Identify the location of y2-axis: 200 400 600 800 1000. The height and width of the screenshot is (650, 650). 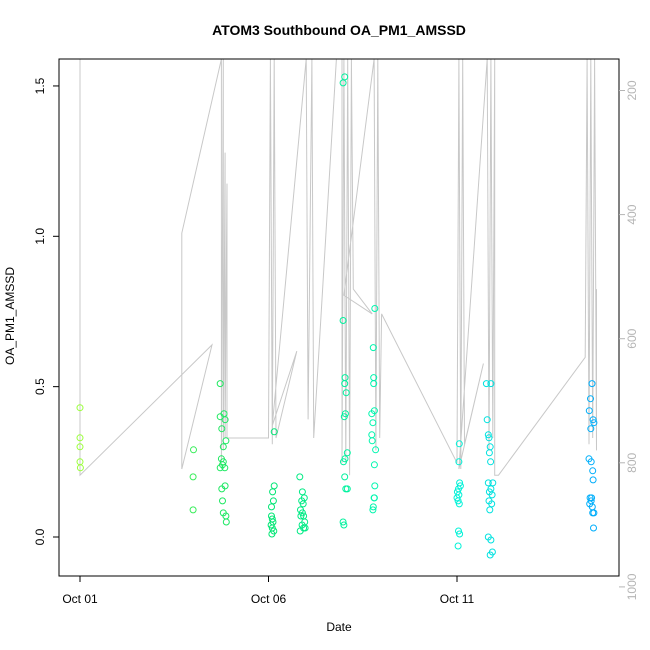
(629, 340).